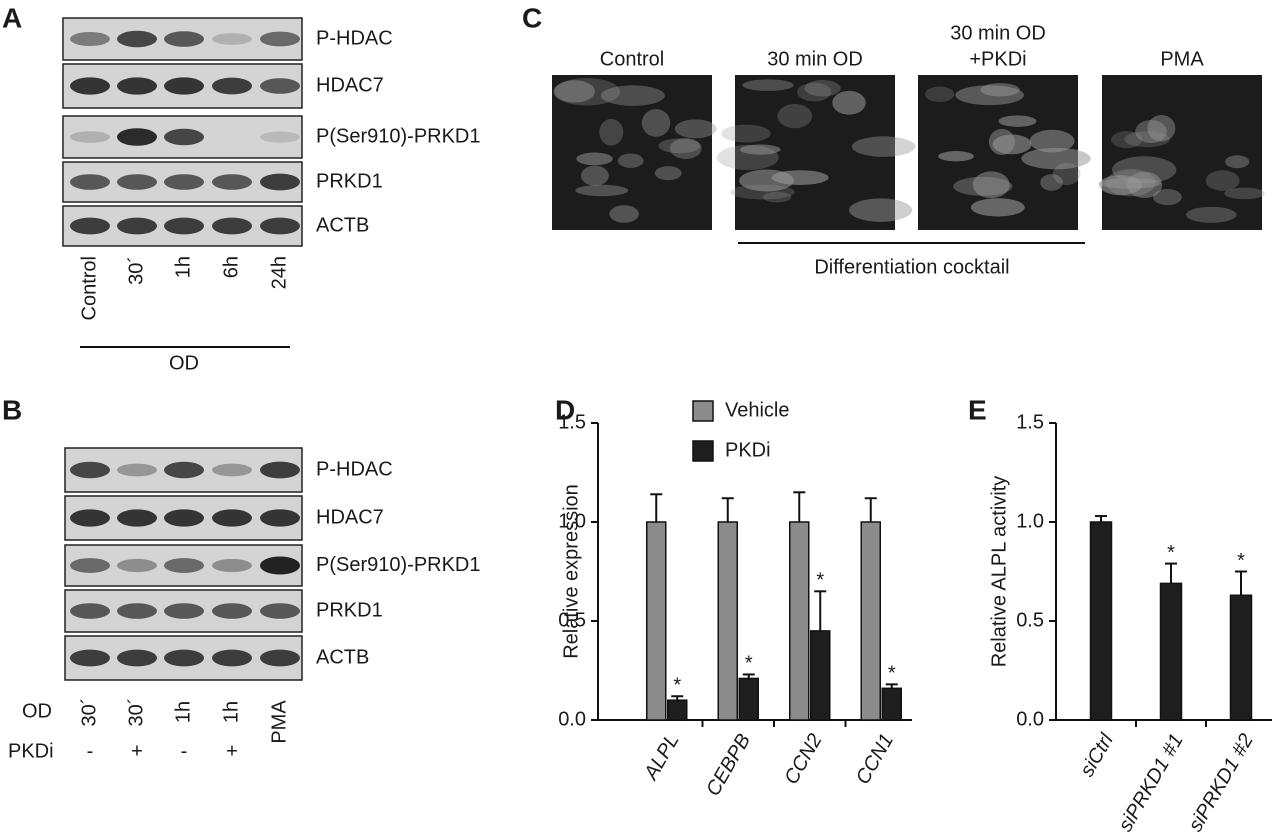 Image resolution: width=1280 pixels, height=840 pixels. I want to click on group-label: Differentiation cocktail, so click(911, 267).